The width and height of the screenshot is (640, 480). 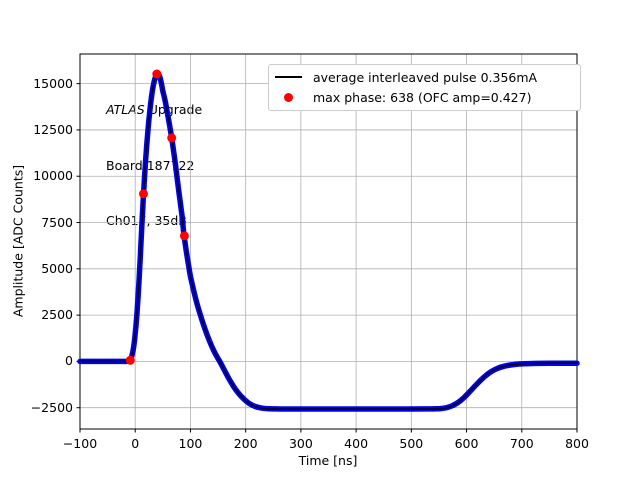 I want to click on x-tick-label: 400, so click(x=356, y=443).